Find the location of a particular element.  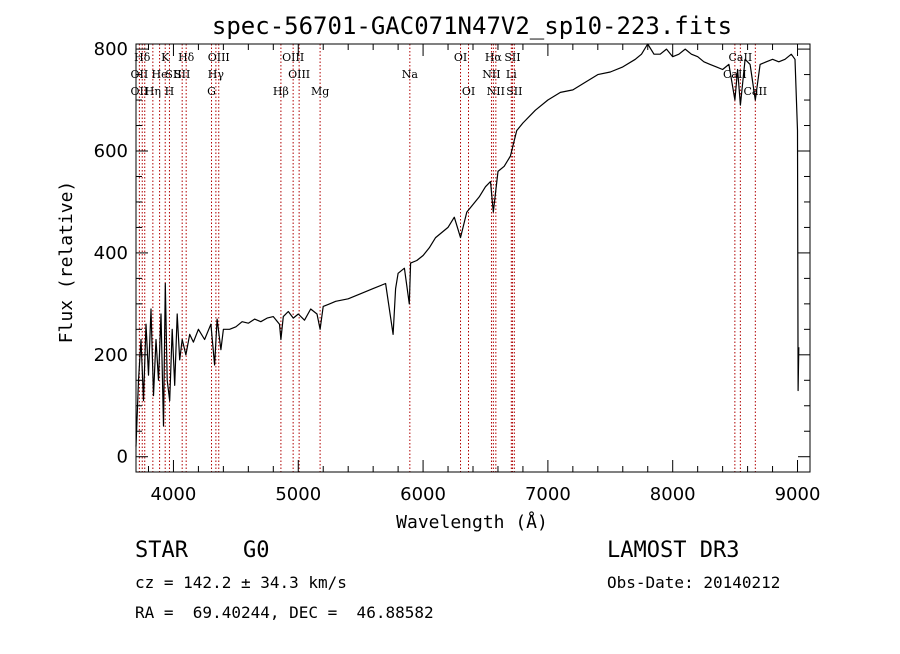

line-label: Li is located at coordinates (511, 74).